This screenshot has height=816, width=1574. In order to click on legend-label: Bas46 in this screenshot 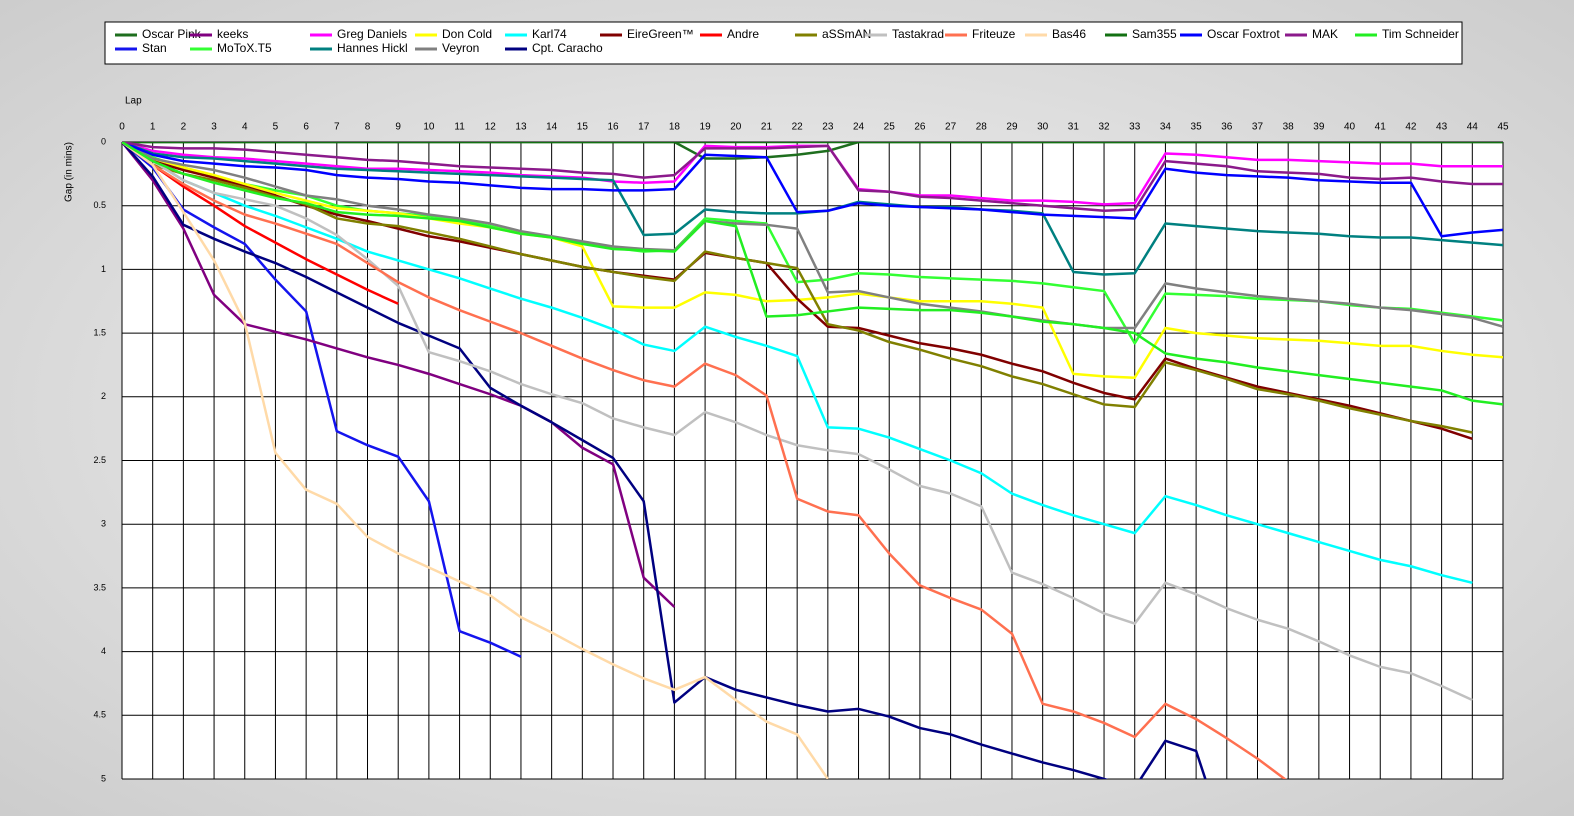, I will do `click(1069, 34)`.